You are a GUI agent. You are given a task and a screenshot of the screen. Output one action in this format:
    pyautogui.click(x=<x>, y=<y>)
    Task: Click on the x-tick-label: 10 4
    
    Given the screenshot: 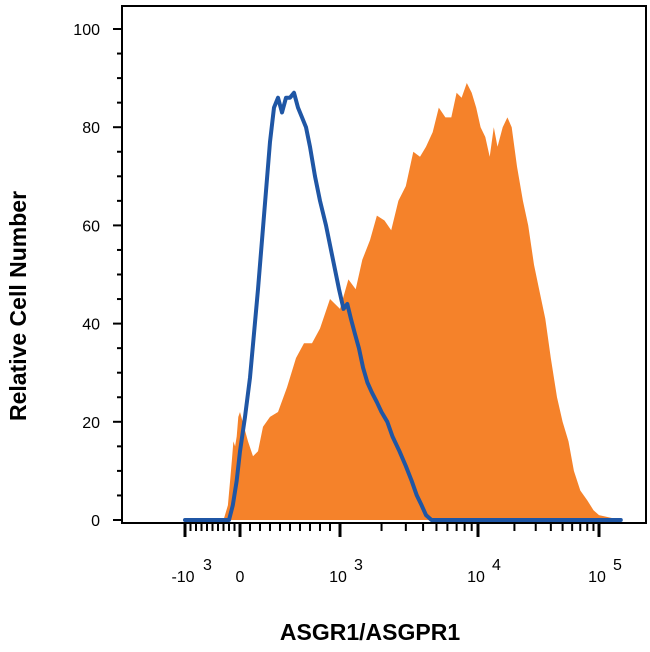 What is the action you would take?
    pyautogui.click(x=484, y=571)
    